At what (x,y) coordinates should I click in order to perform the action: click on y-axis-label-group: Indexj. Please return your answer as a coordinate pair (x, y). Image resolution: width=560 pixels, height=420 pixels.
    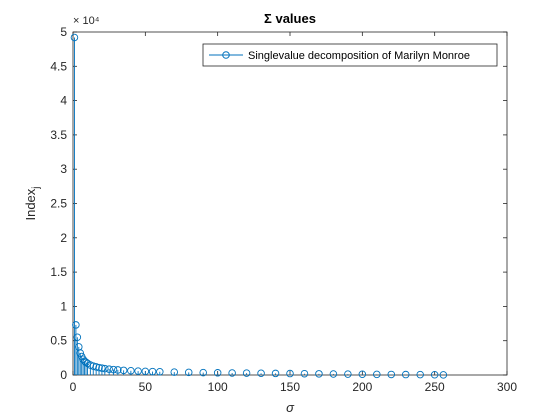
    Looking at the image, I should click on (32, 203).